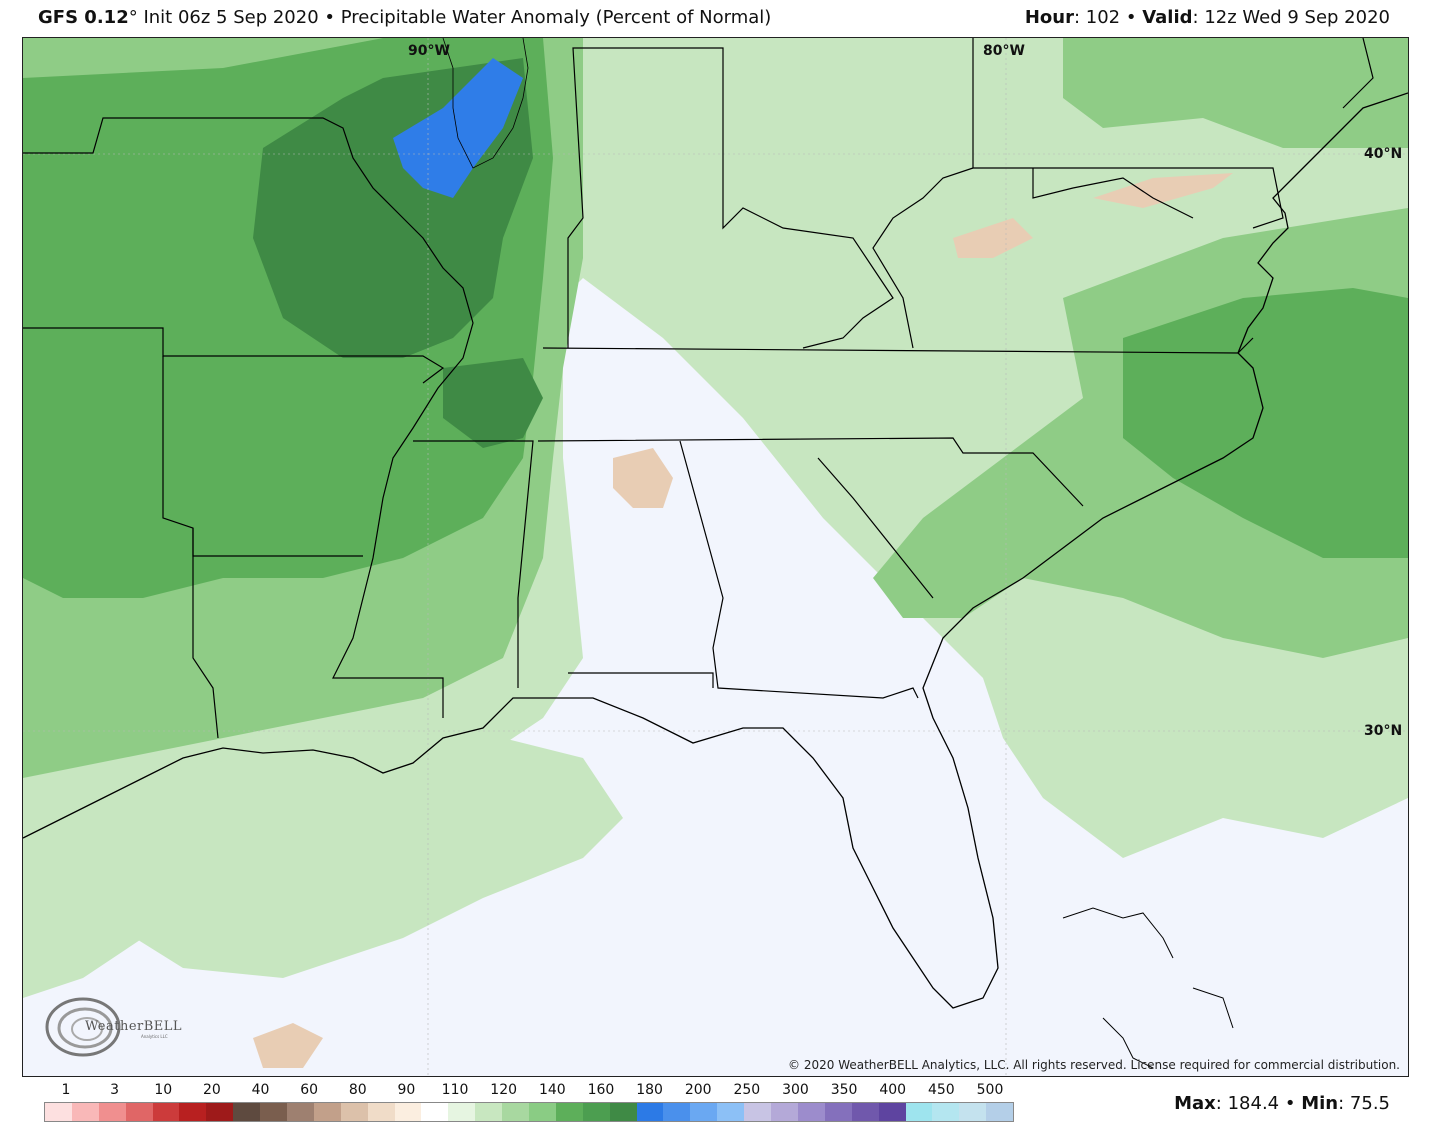 Image resolution: width=1440 pixels, height=1148 pixels. I want to click on init-time: Init 06z 5 Sep 2020, so click(231, 17).